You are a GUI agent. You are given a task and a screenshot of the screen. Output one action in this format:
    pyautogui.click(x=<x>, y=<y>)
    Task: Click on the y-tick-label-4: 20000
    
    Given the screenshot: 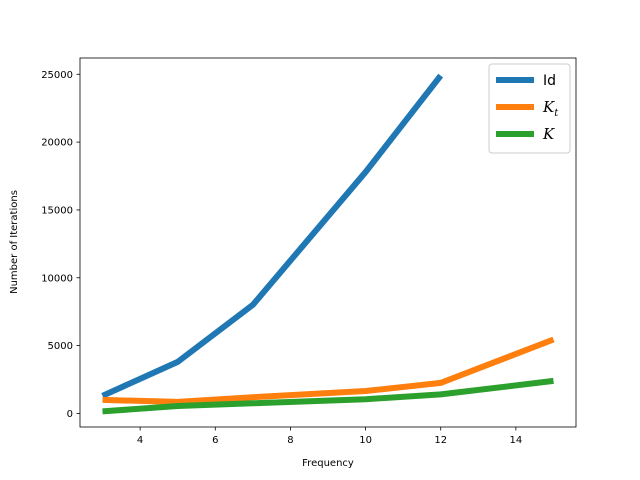 What is the action you would take?
    pyautogui.click(x=57, y=143)
    